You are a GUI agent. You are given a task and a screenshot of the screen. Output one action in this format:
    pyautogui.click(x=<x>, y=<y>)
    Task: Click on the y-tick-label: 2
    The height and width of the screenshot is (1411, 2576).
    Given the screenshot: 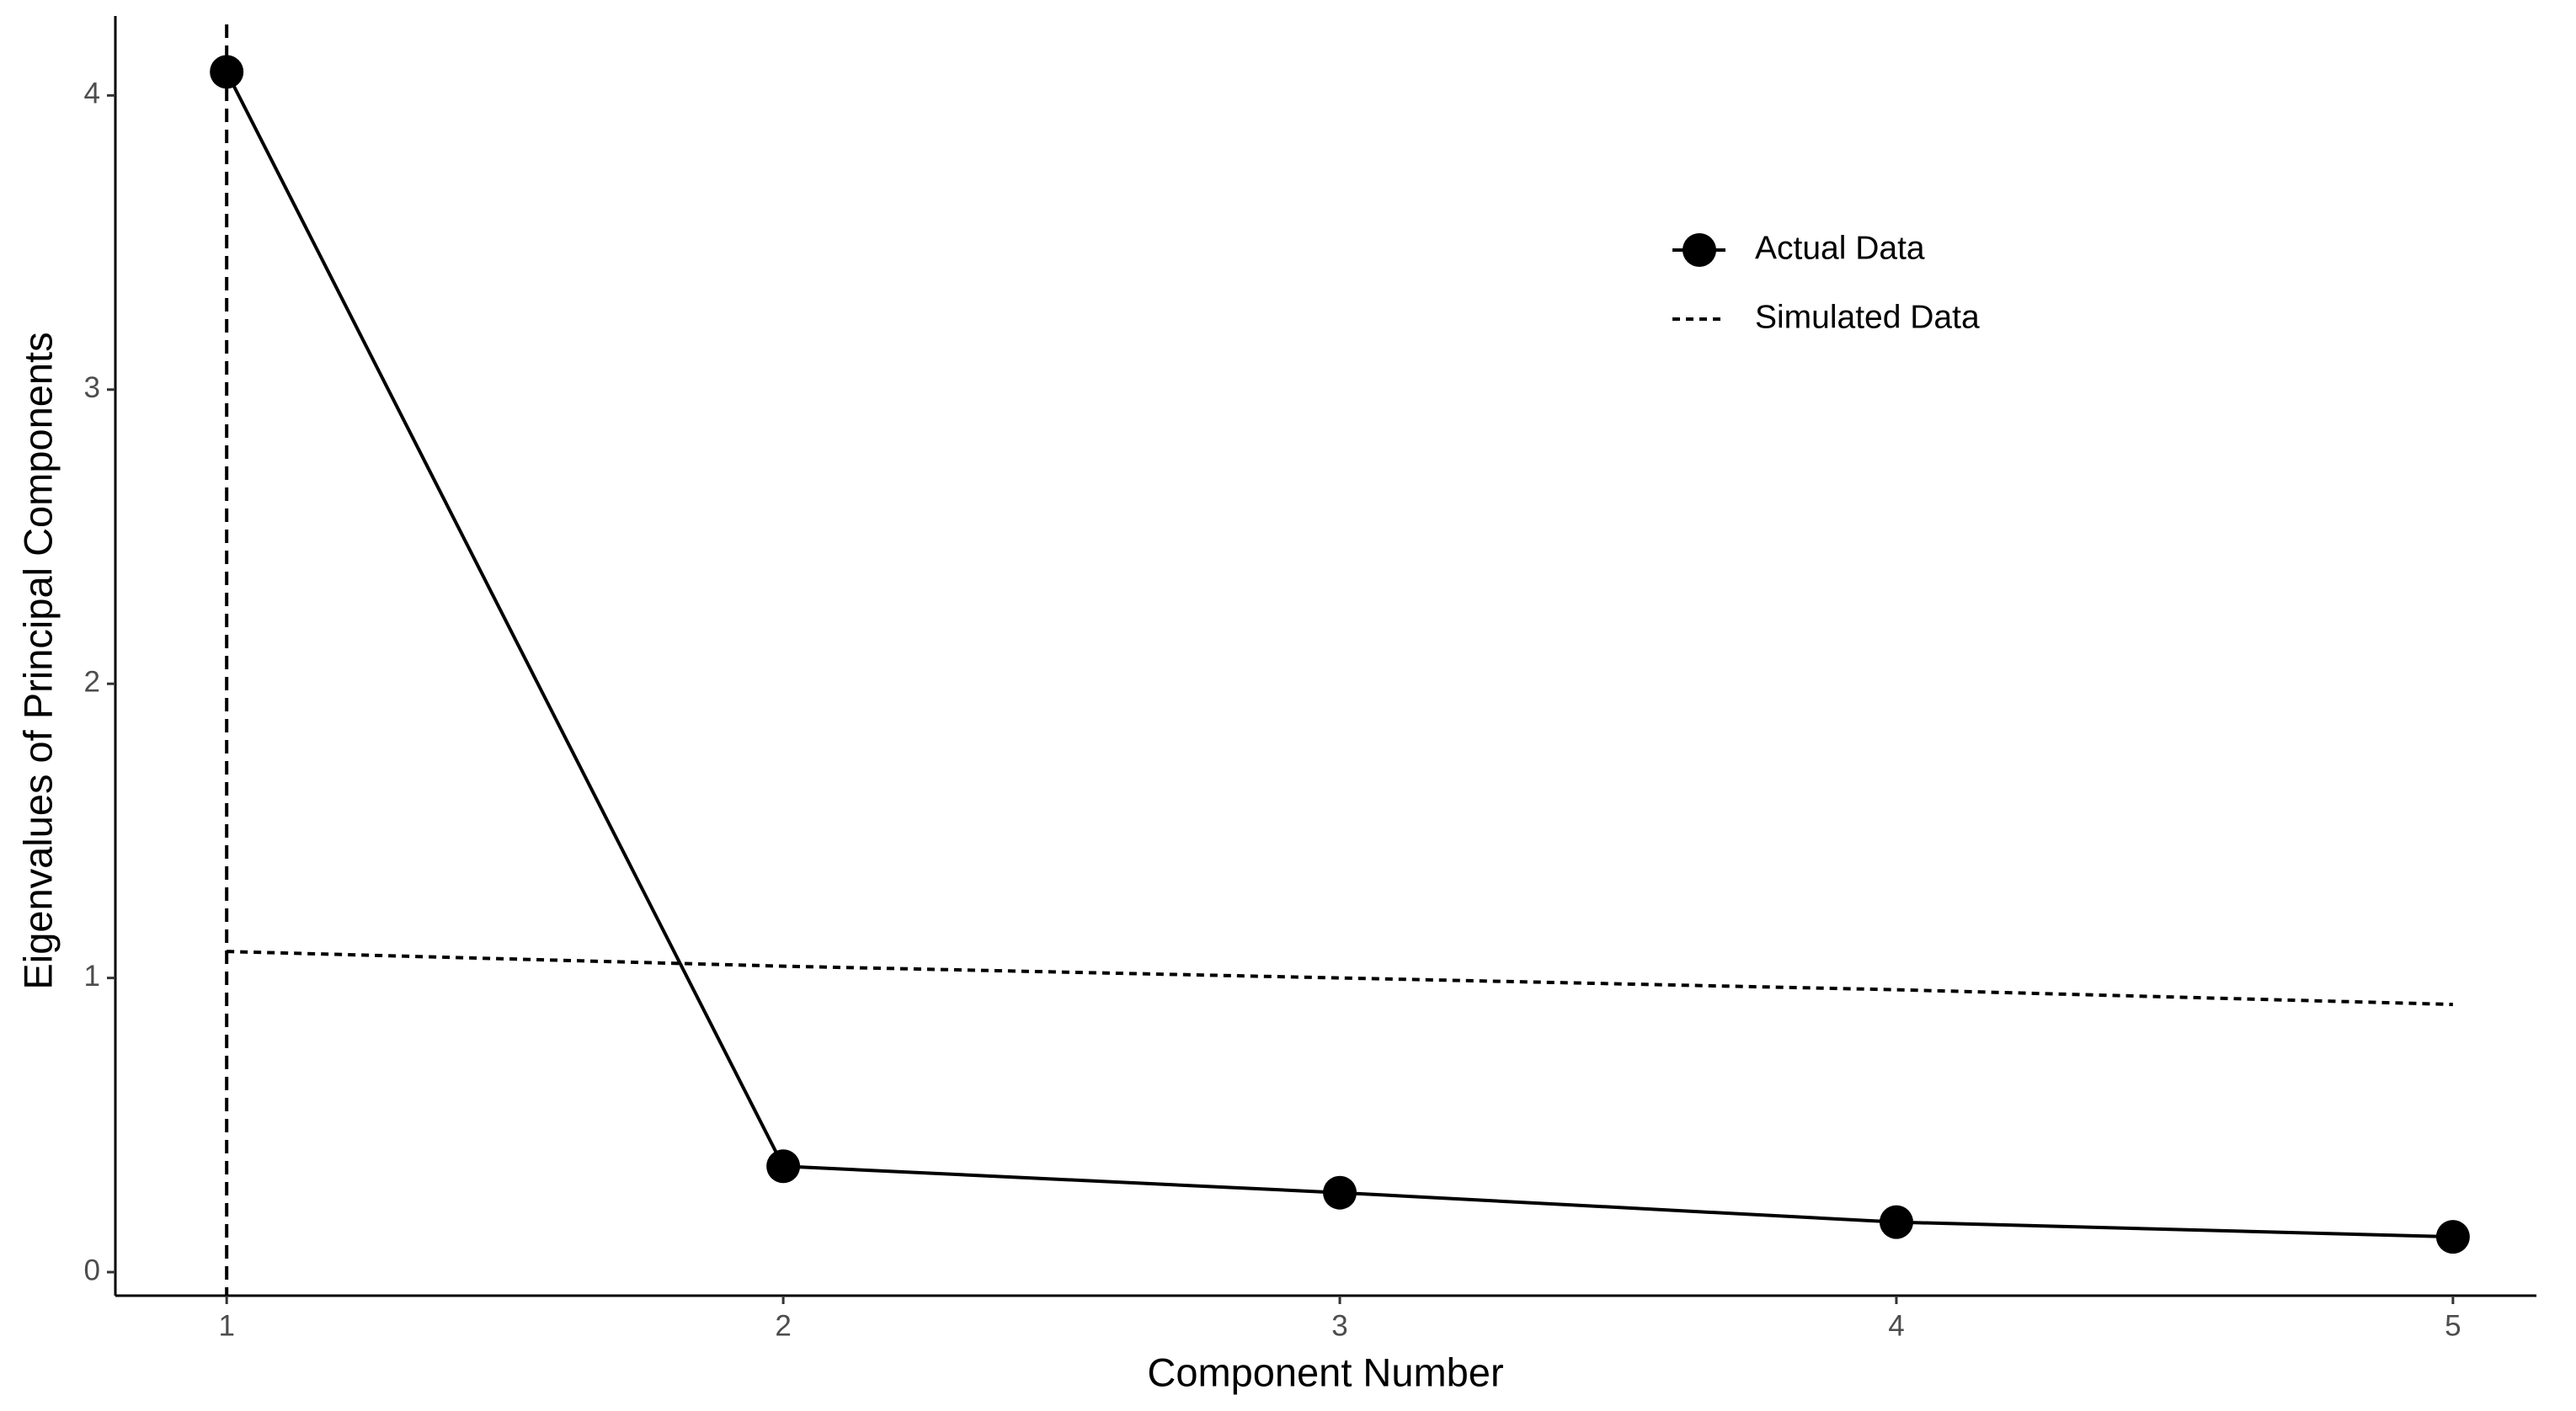 What is the action you would take?
    pyautogui.click(x=92, y=681)
    